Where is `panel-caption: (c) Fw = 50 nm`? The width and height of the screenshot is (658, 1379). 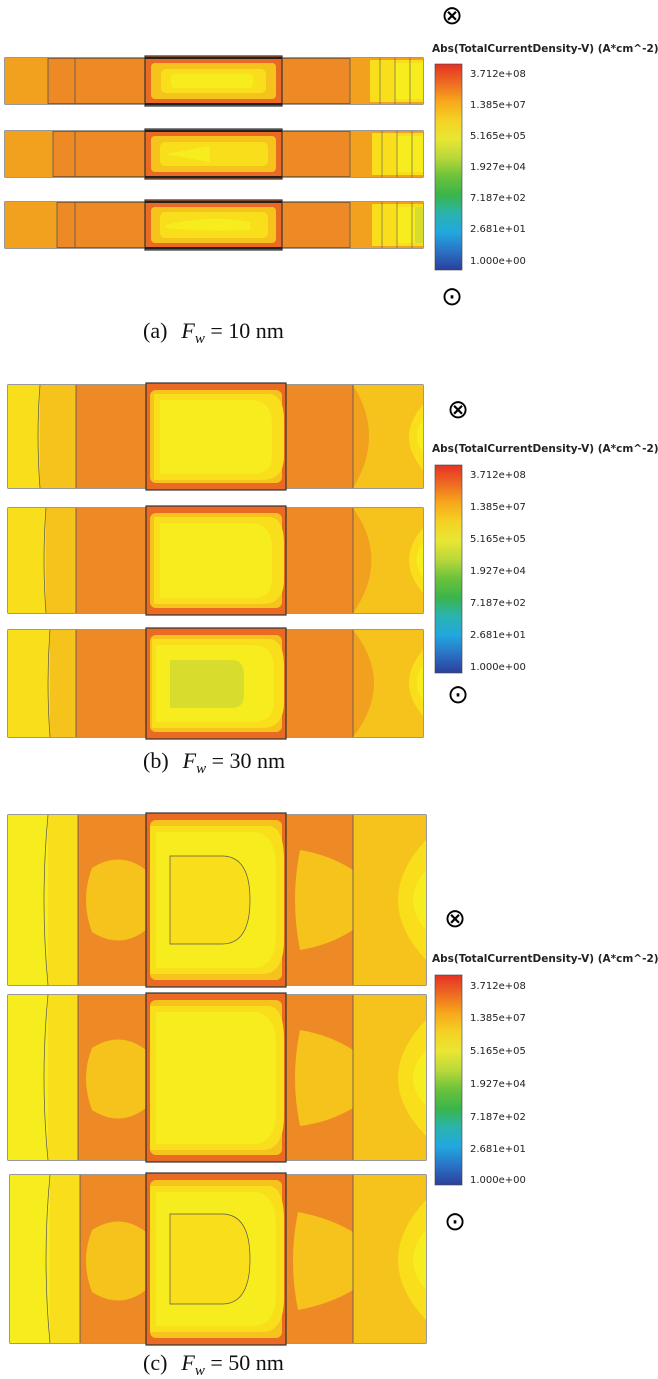 panel-caption: (c) Fw = 50 nm is located at coordinates (213, 1364).